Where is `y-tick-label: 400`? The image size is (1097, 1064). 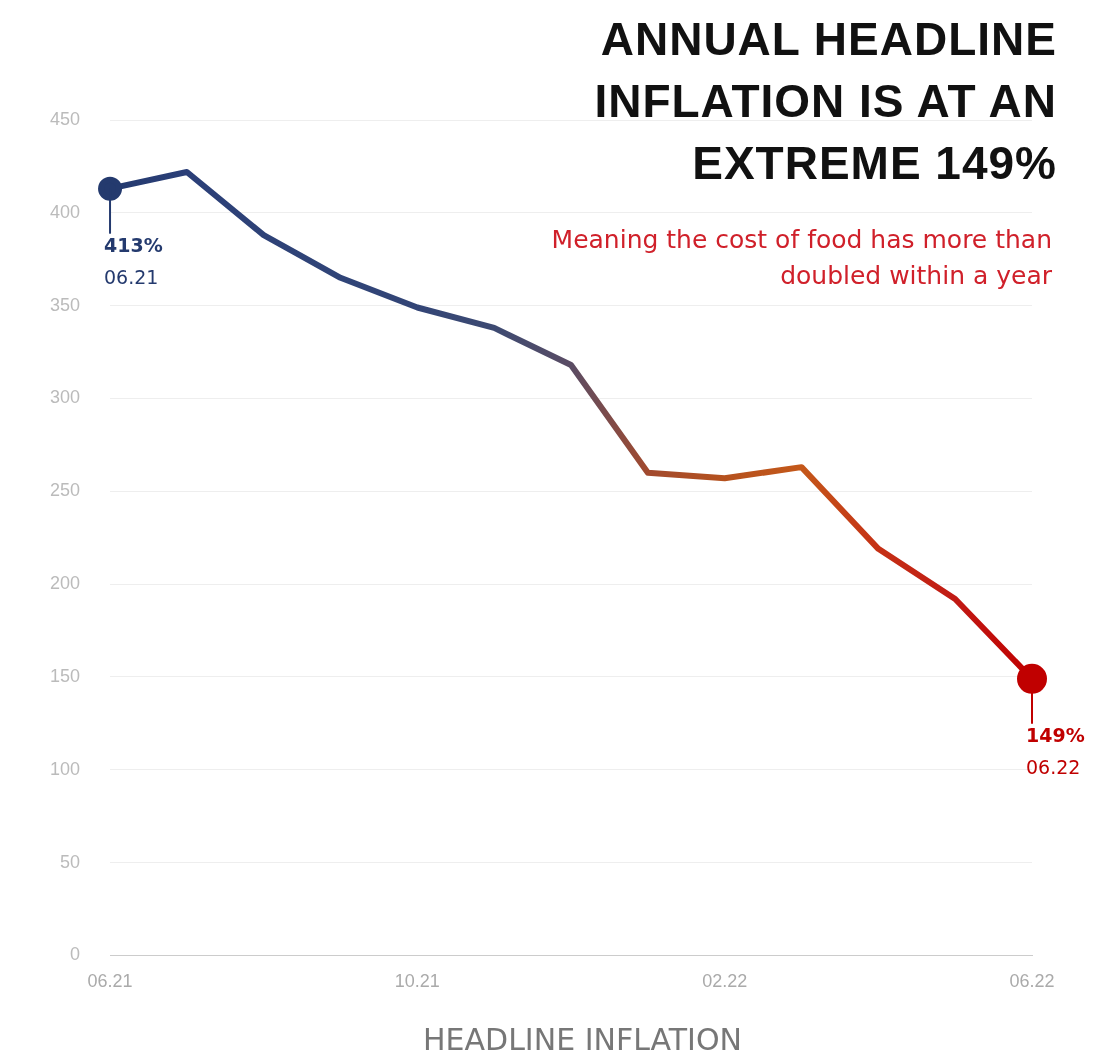
y-tick-label: 400 is located at coordinates (65, 211).